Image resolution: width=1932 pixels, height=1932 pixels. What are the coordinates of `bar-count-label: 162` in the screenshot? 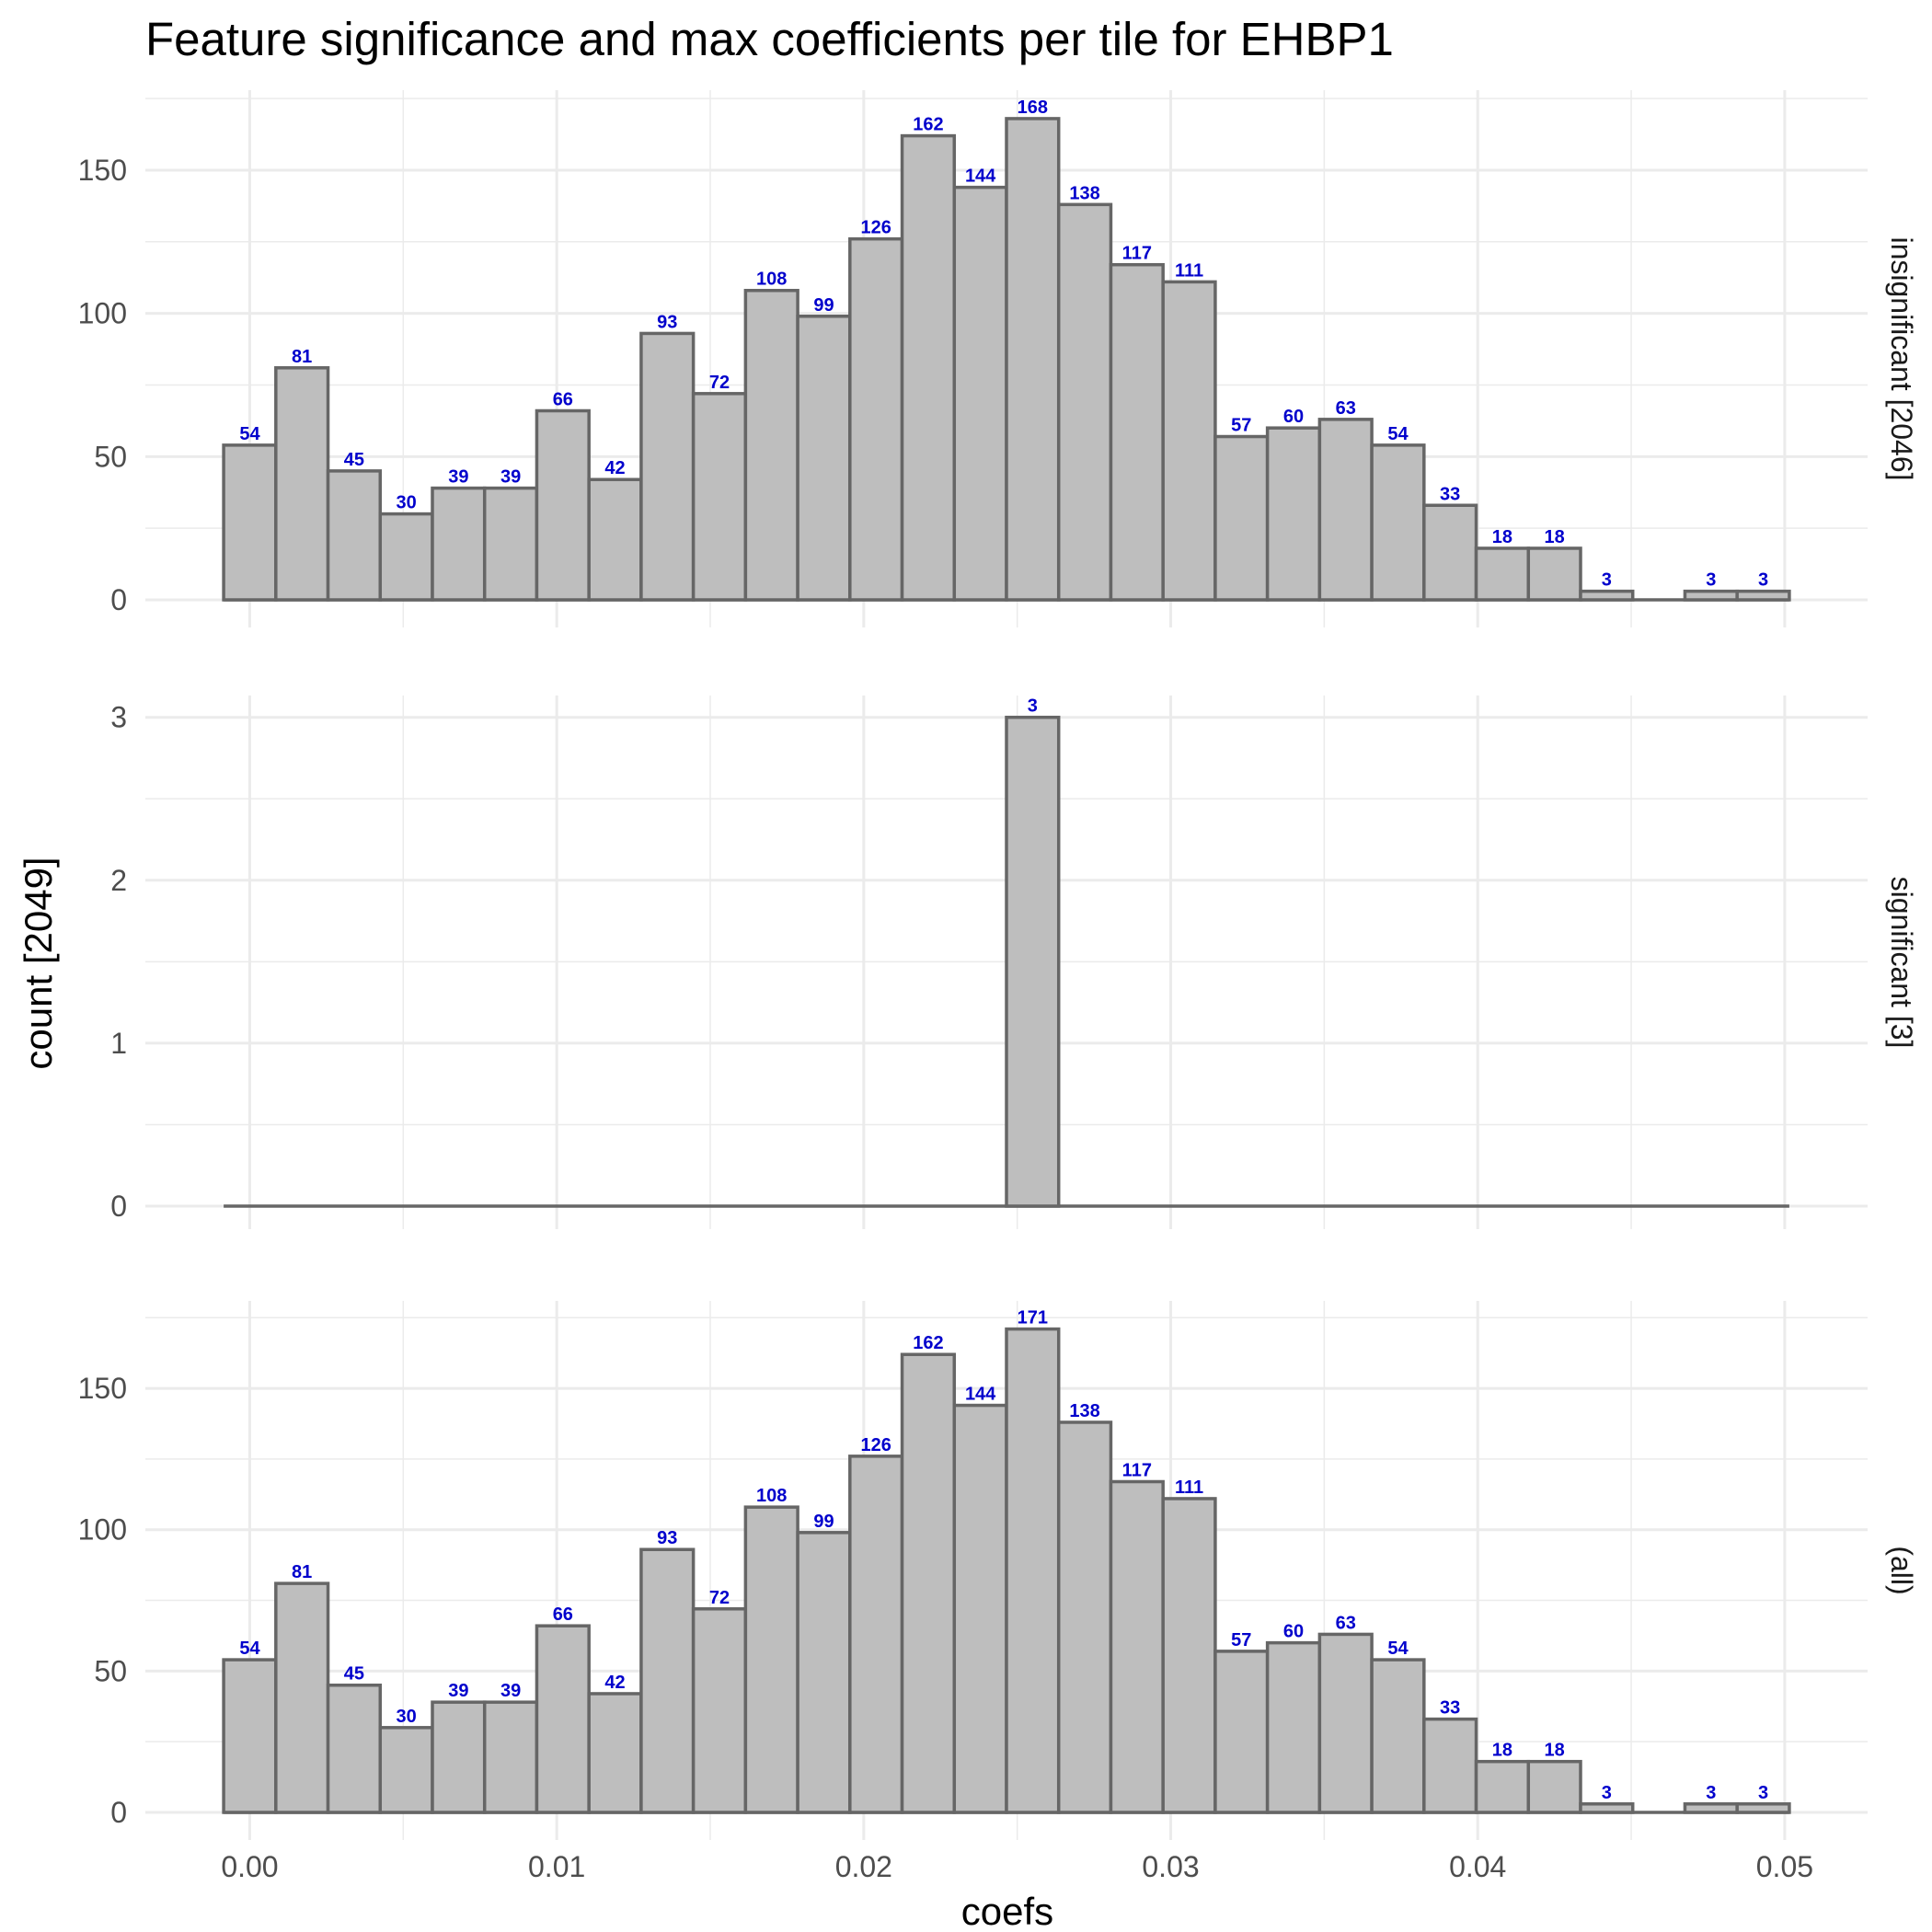 It's located at (928, 1343).